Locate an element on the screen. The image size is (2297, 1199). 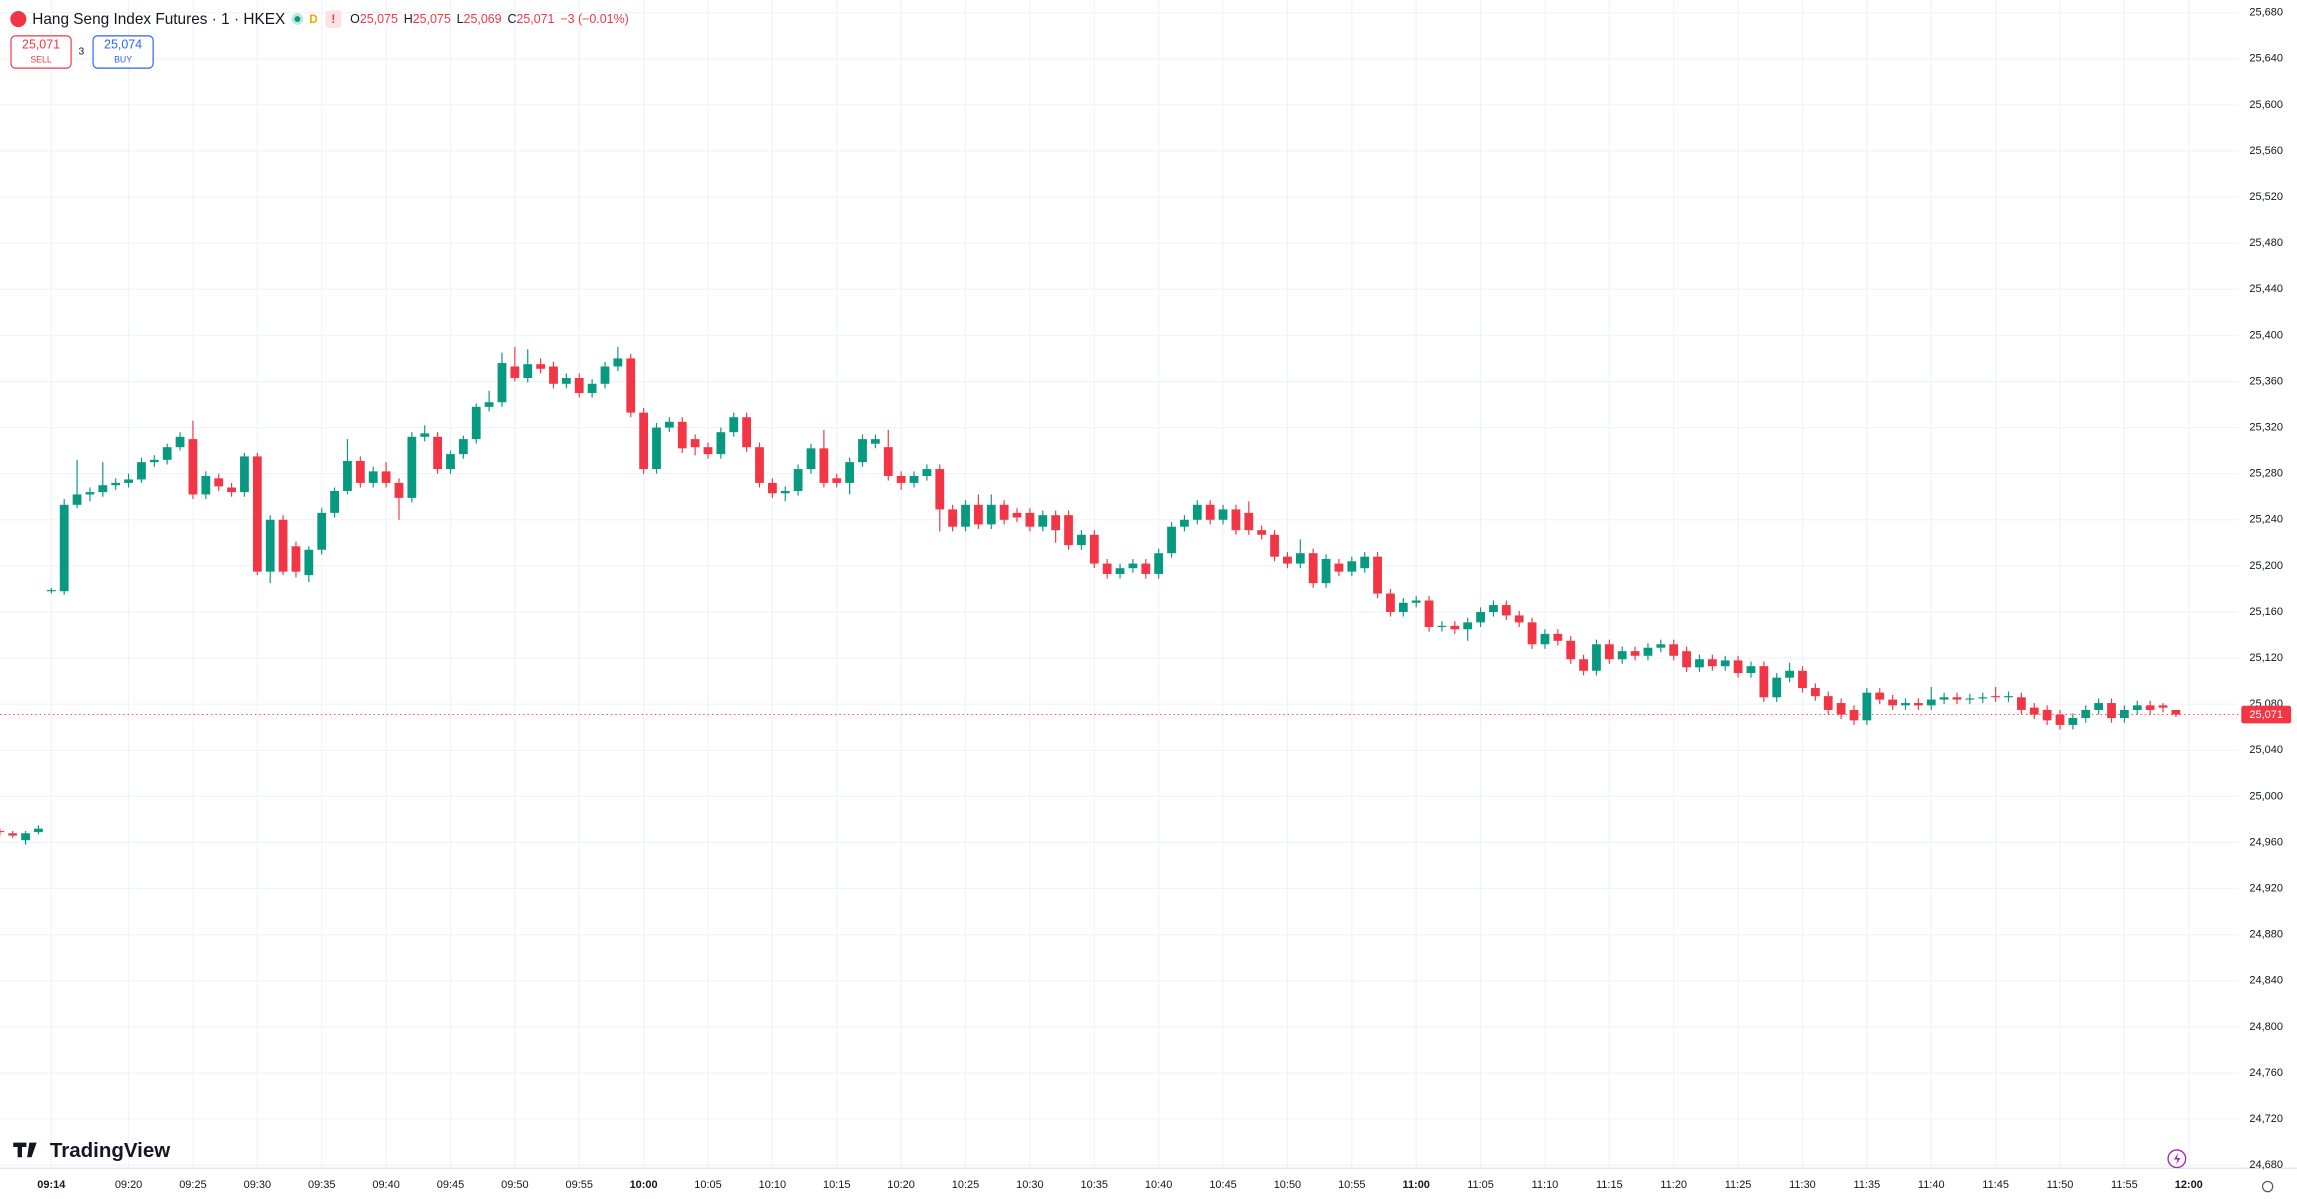
ohlc-key: O is located at coordinates (355, 19).